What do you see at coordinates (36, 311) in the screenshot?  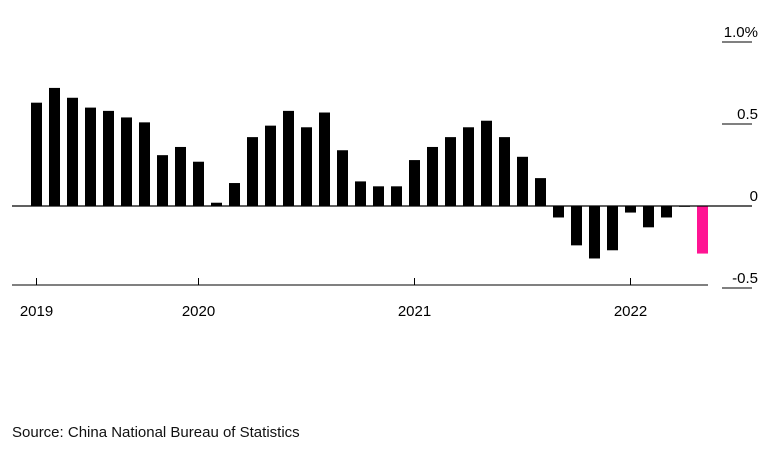 I see `x-tick-label: 2019` at bounding box center [36, 311].